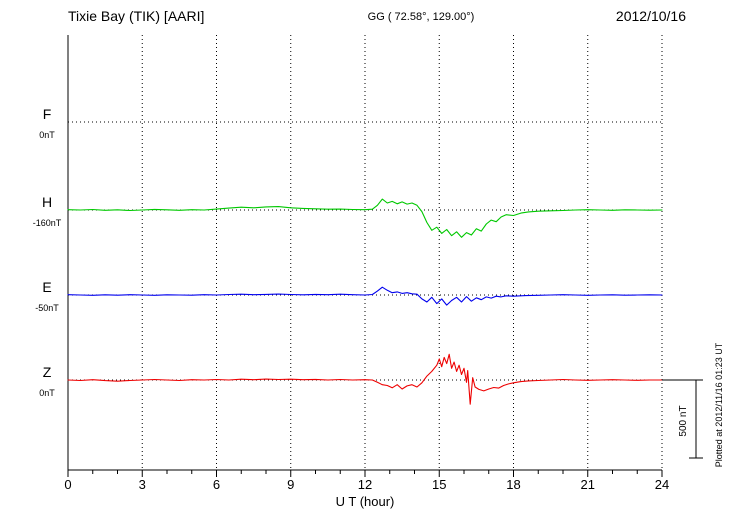  I want to click on x-tick-label: 24, so click(662, 484).